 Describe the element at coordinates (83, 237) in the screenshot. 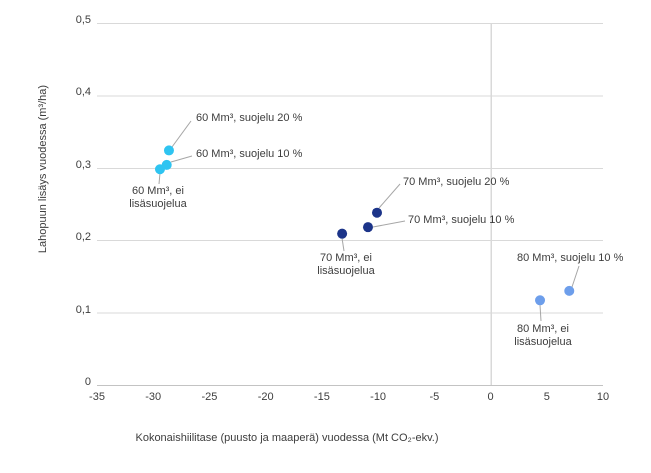

I see `y-tick-label: 0,2` at that location.